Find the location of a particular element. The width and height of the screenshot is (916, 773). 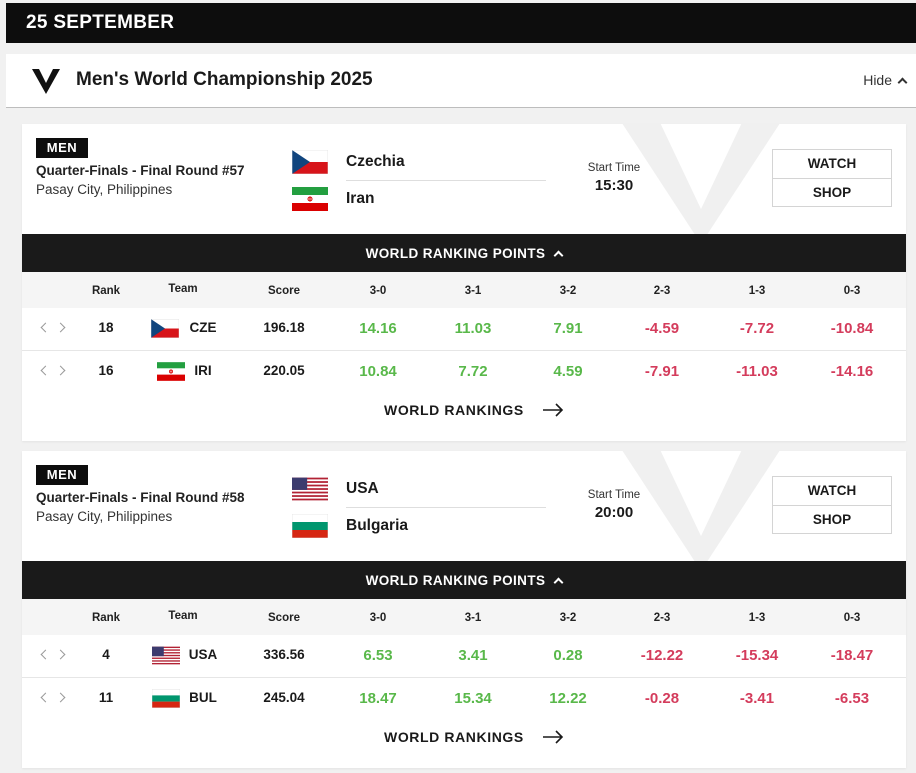

points-3-0: 18.47 is located at coordinates (378, 698).